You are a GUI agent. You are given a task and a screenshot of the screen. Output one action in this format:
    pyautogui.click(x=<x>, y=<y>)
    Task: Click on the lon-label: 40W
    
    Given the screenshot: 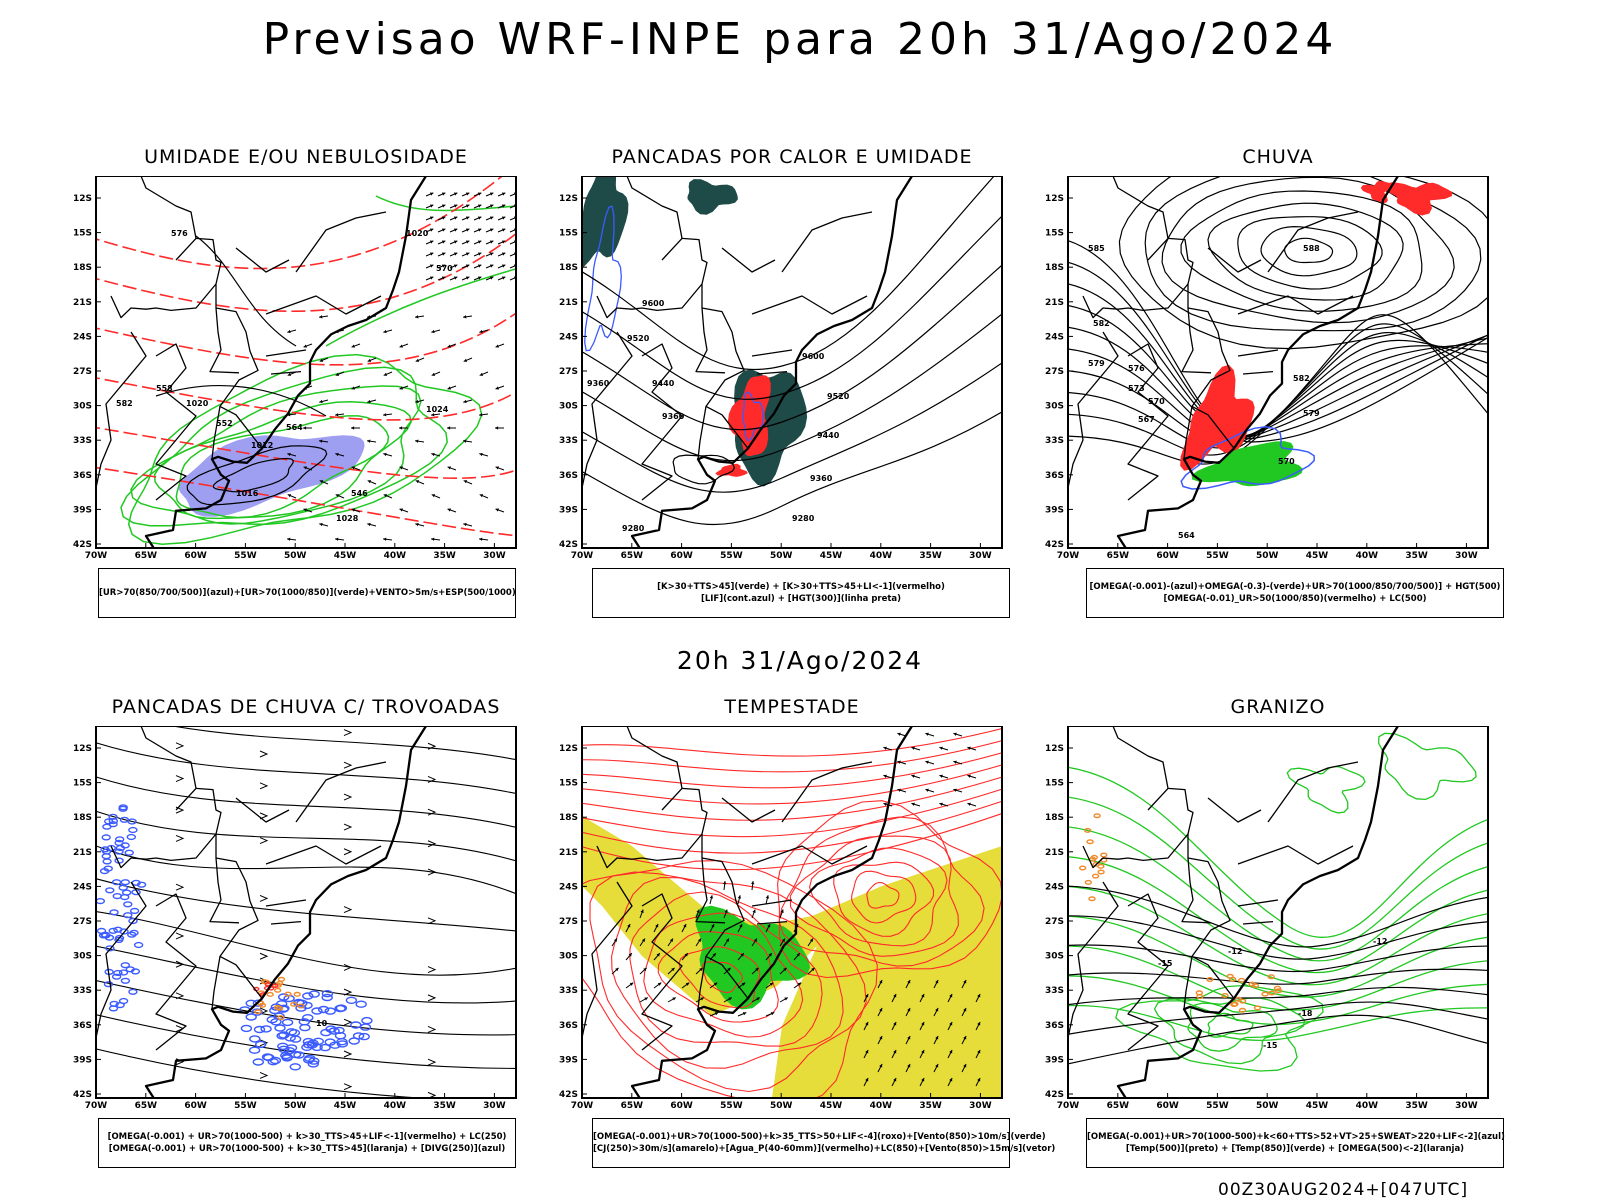 What is the action you would take?
    pyautogui.click(x=1367, y=1106)
    